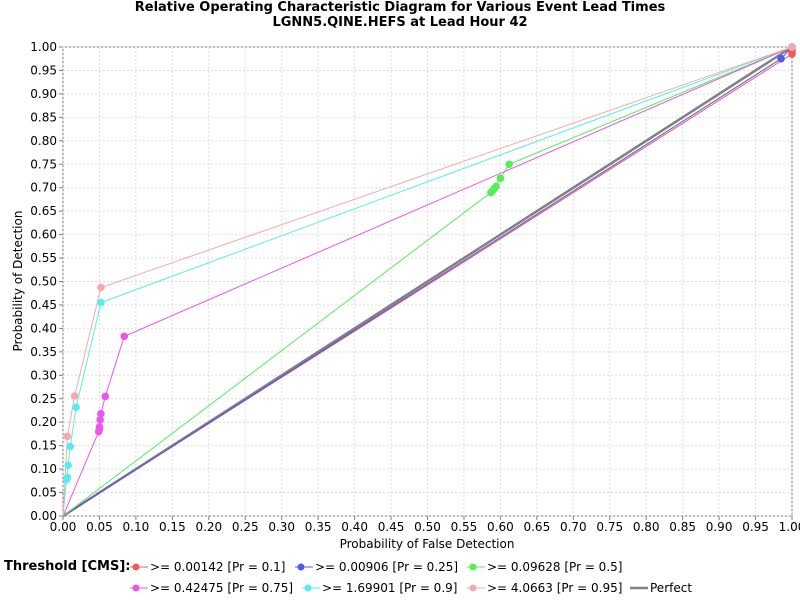  I want to click on y-tick-label: 0.50, so click(43, 282).